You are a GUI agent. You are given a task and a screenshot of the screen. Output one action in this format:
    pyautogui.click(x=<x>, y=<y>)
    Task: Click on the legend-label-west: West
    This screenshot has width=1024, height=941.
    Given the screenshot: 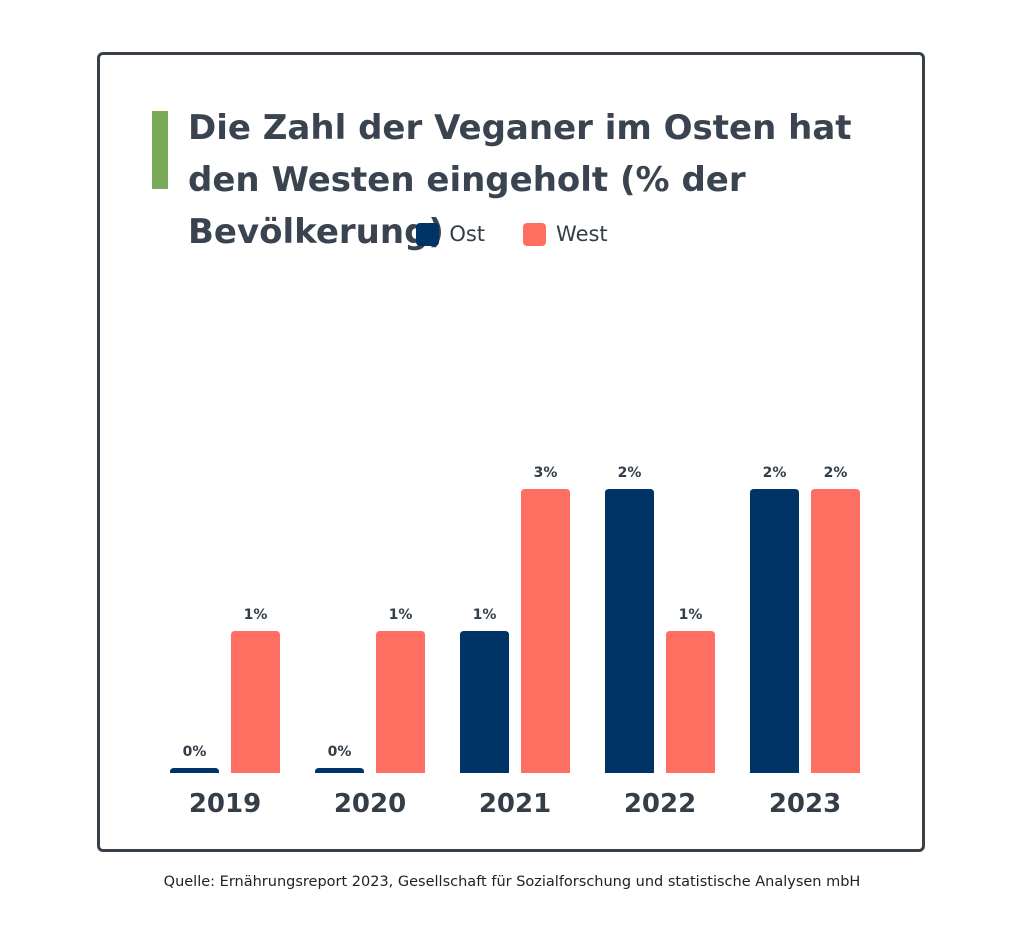 What is the action you would take?
    pyautogui.click(x=582, y=234)
    